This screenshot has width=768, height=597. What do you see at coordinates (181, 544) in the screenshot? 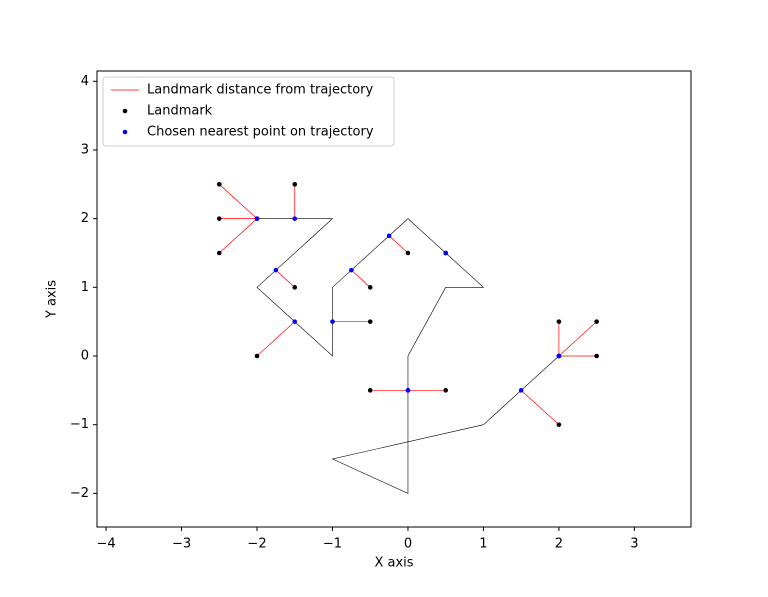
I see `x-tick-label: −3` at bounding box center [181, 544].